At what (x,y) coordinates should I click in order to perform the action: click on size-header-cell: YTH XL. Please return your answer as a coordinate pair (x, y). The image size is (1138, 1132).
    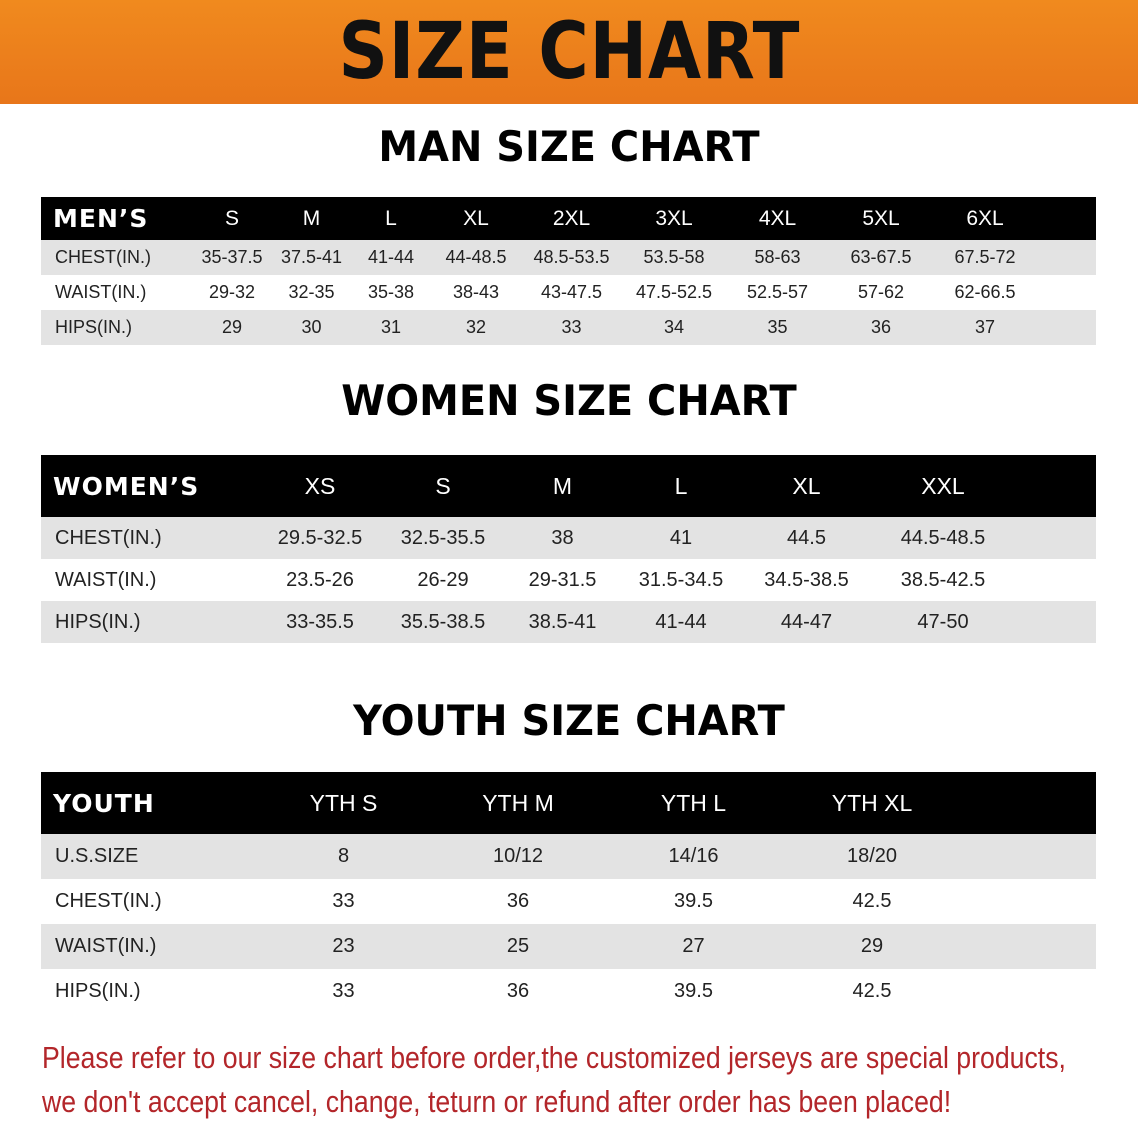
    Looking at the image, I should click on (872, 802).